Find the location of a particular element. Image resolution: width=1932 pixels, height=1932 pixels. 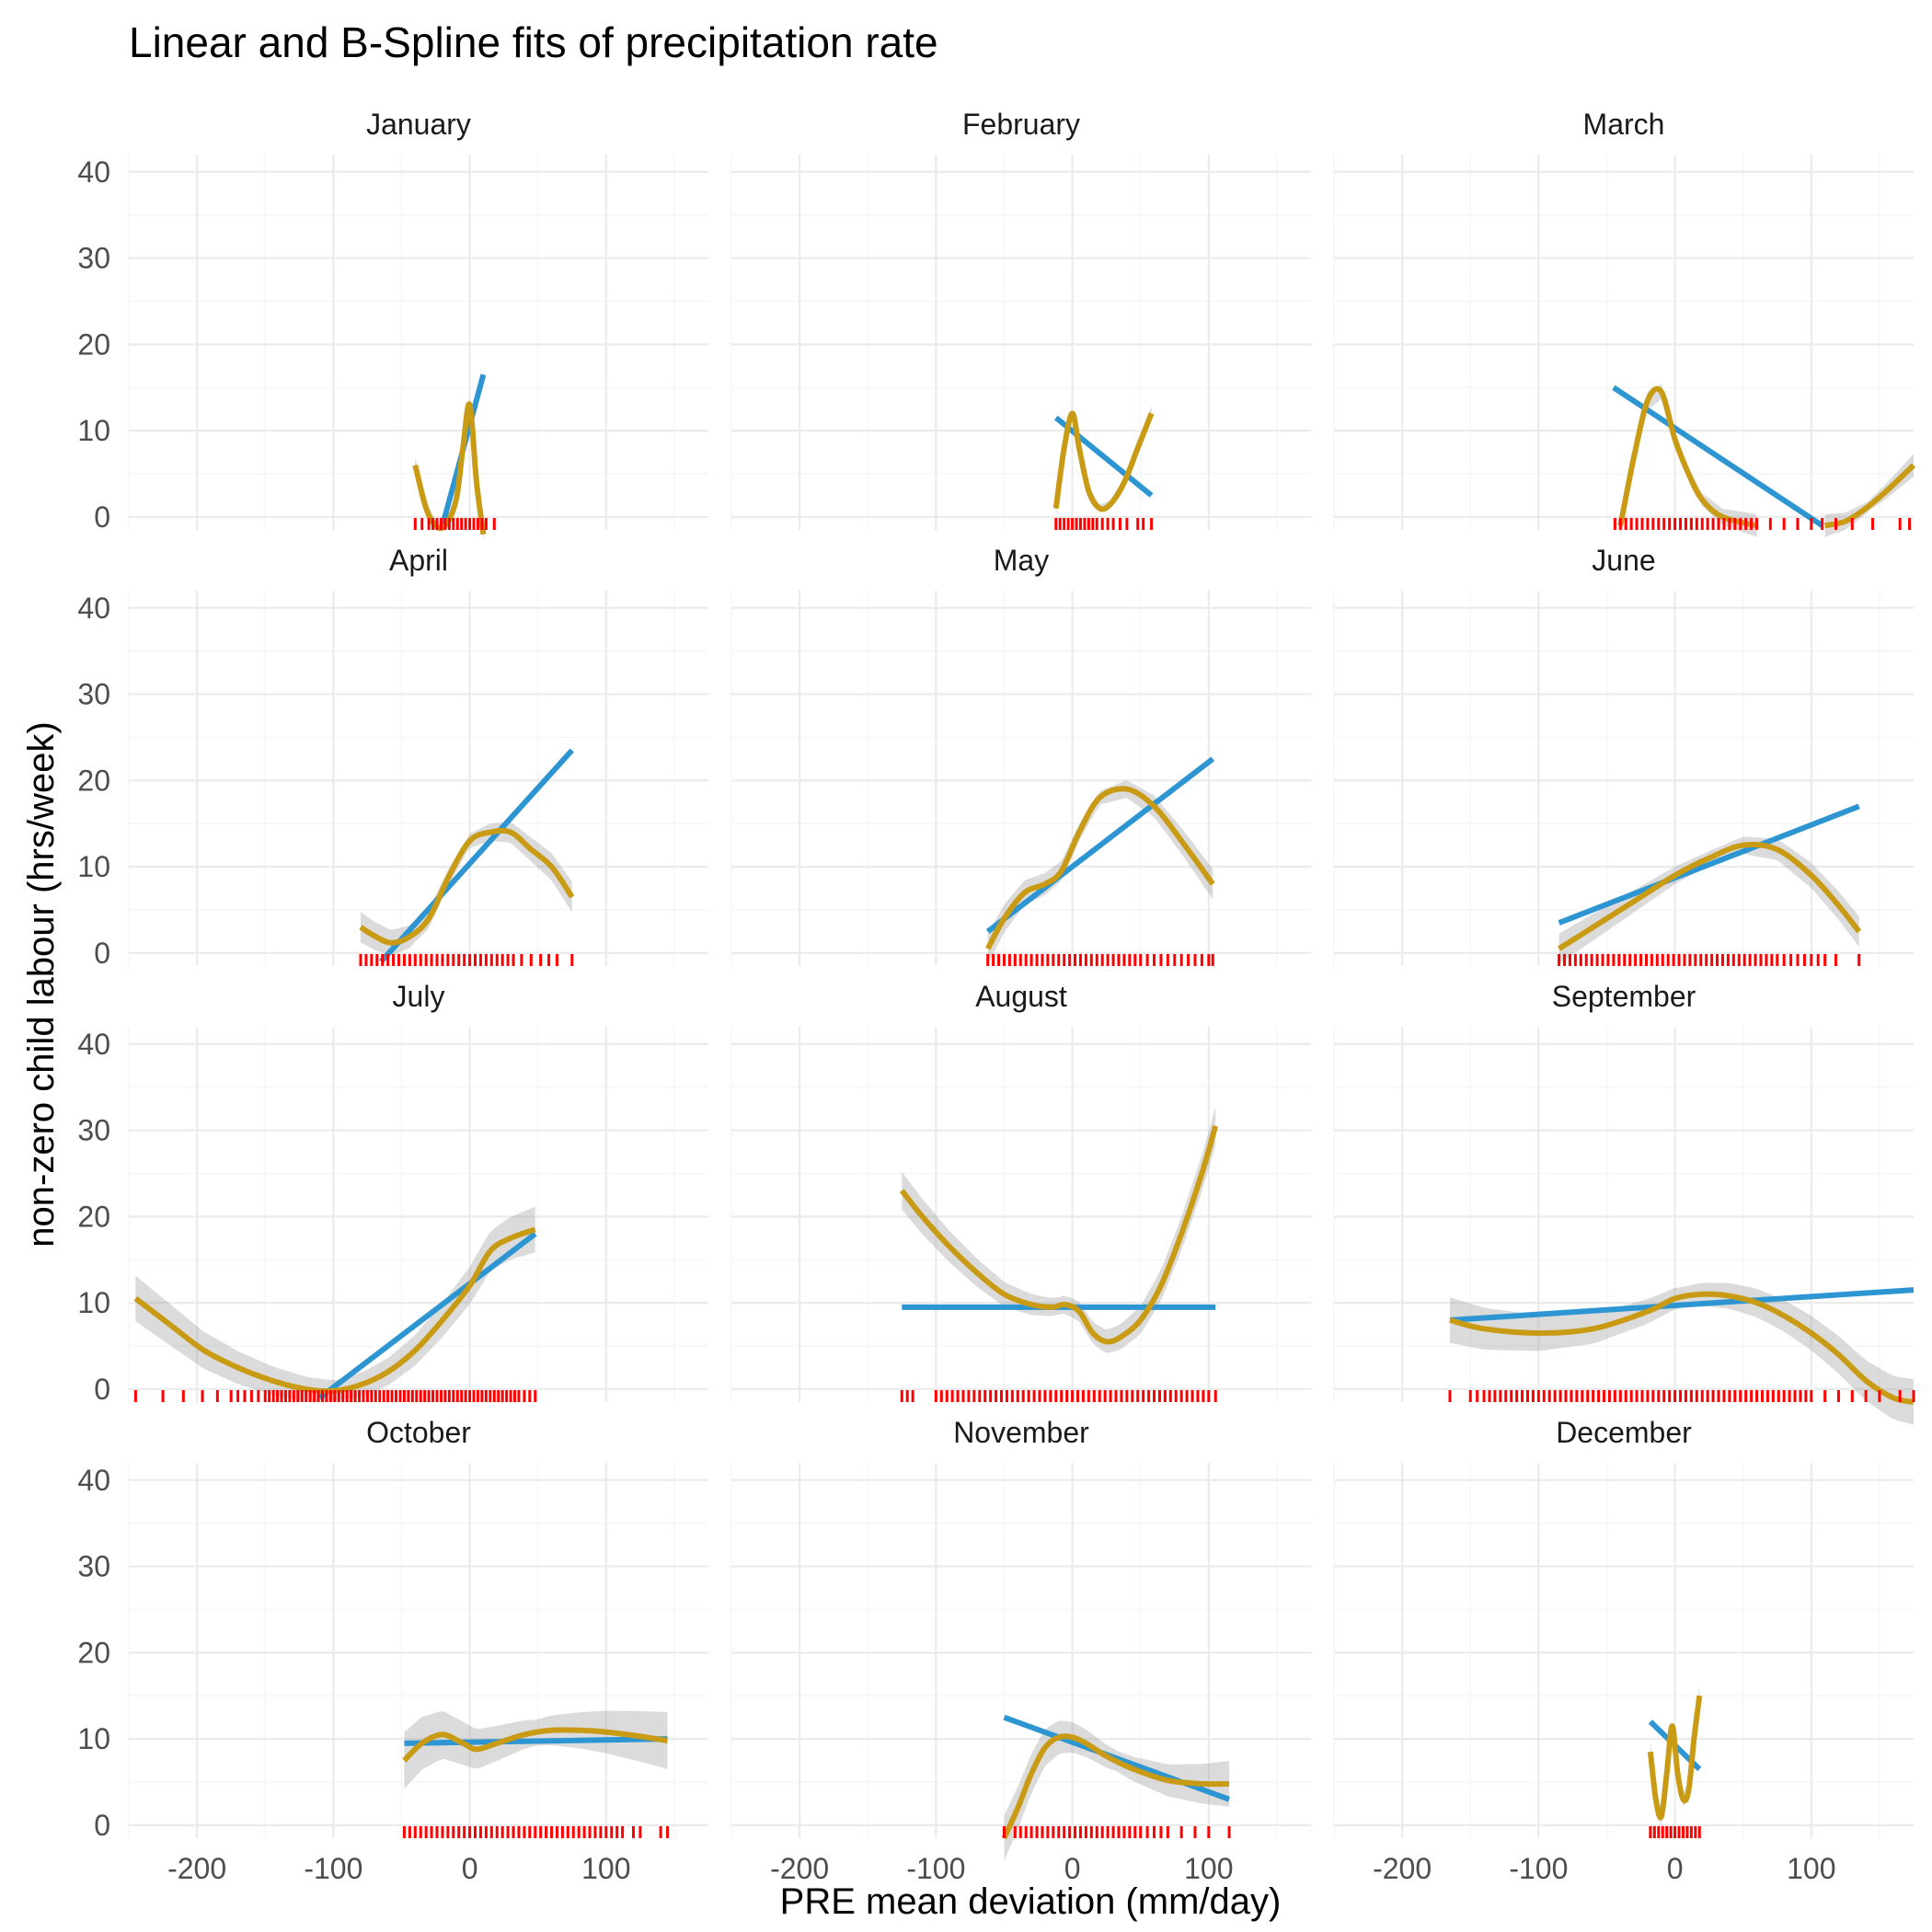

facet-strip-label: January is located at coordinates (418, 124).